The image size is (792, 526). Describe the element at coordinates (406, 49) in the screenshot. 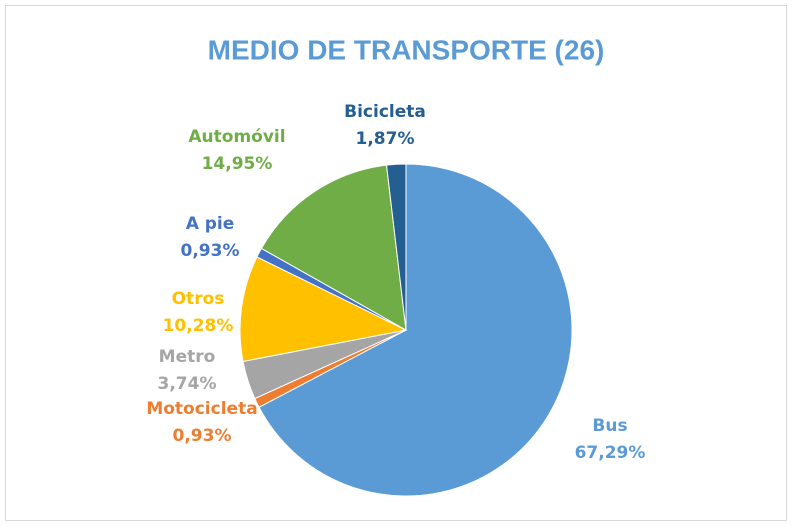

I see `chart-title: MEDIO DE TRANSPORTE (26)` at that location.